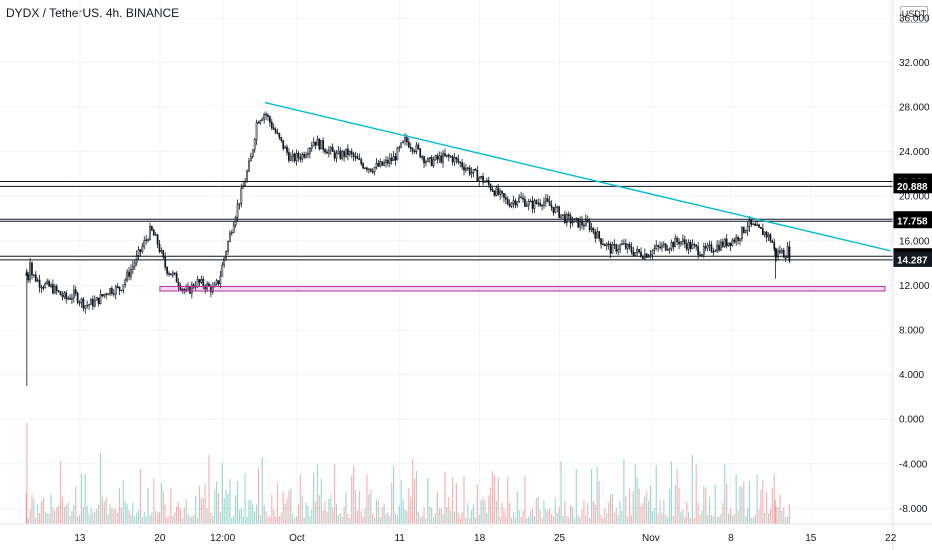  Describe the element at coordinates (914, 152) in the screenshot. I see `y-tick-label: 24.000` at that location.